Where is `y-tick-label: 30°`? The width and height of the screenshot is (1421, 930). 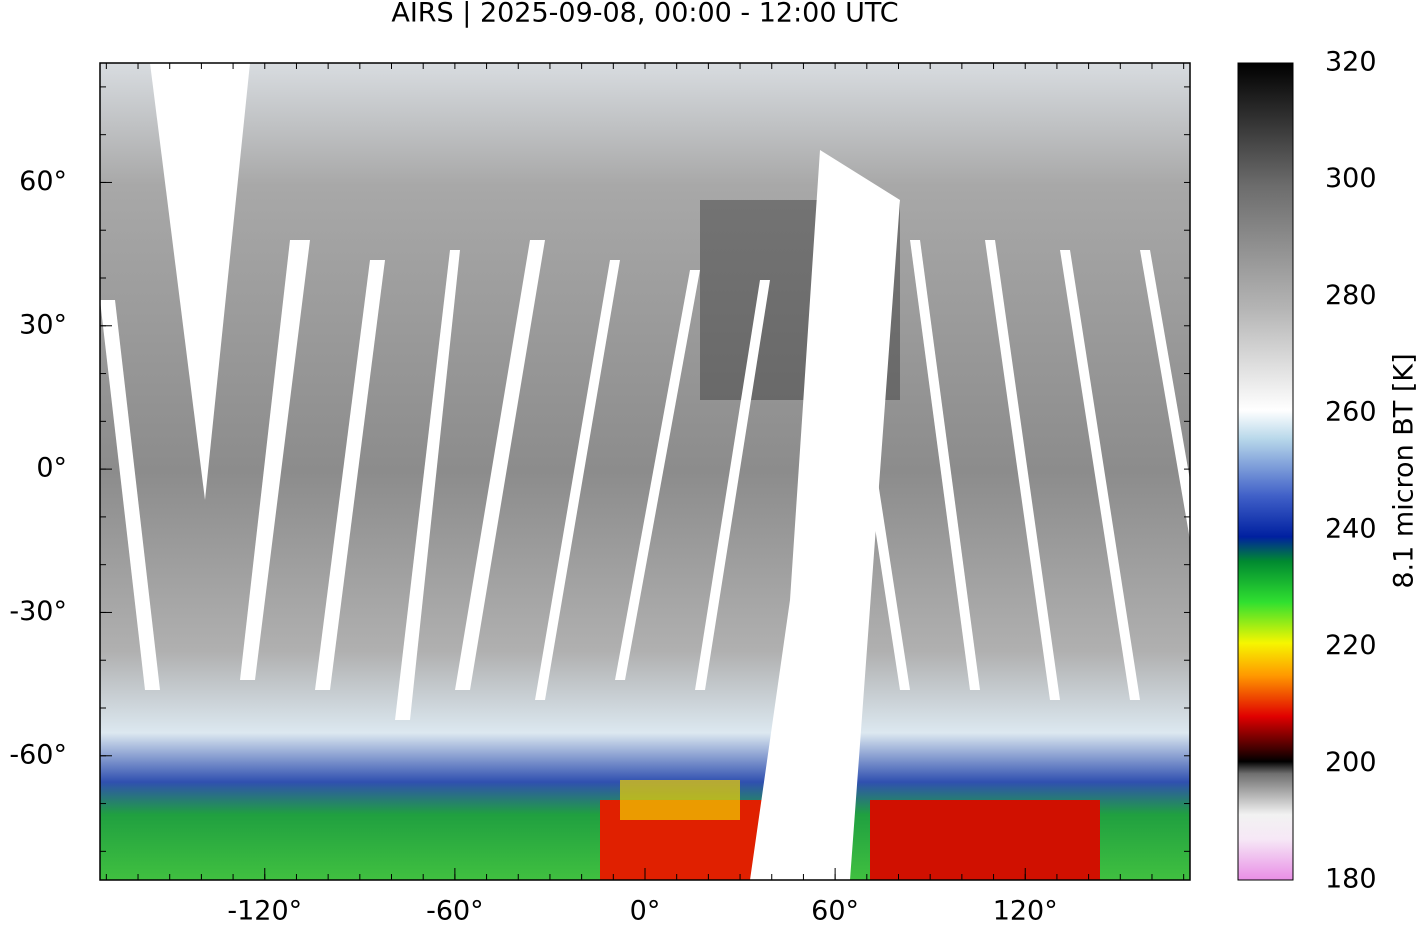 y-tick-label: 30° is located at coordinates (43, 324).